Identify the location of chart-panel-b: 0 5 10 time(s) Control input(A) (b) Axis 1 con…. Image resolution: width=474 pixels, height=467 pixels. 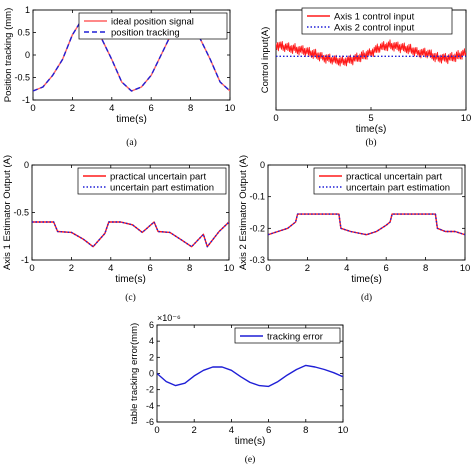
(366, 77).